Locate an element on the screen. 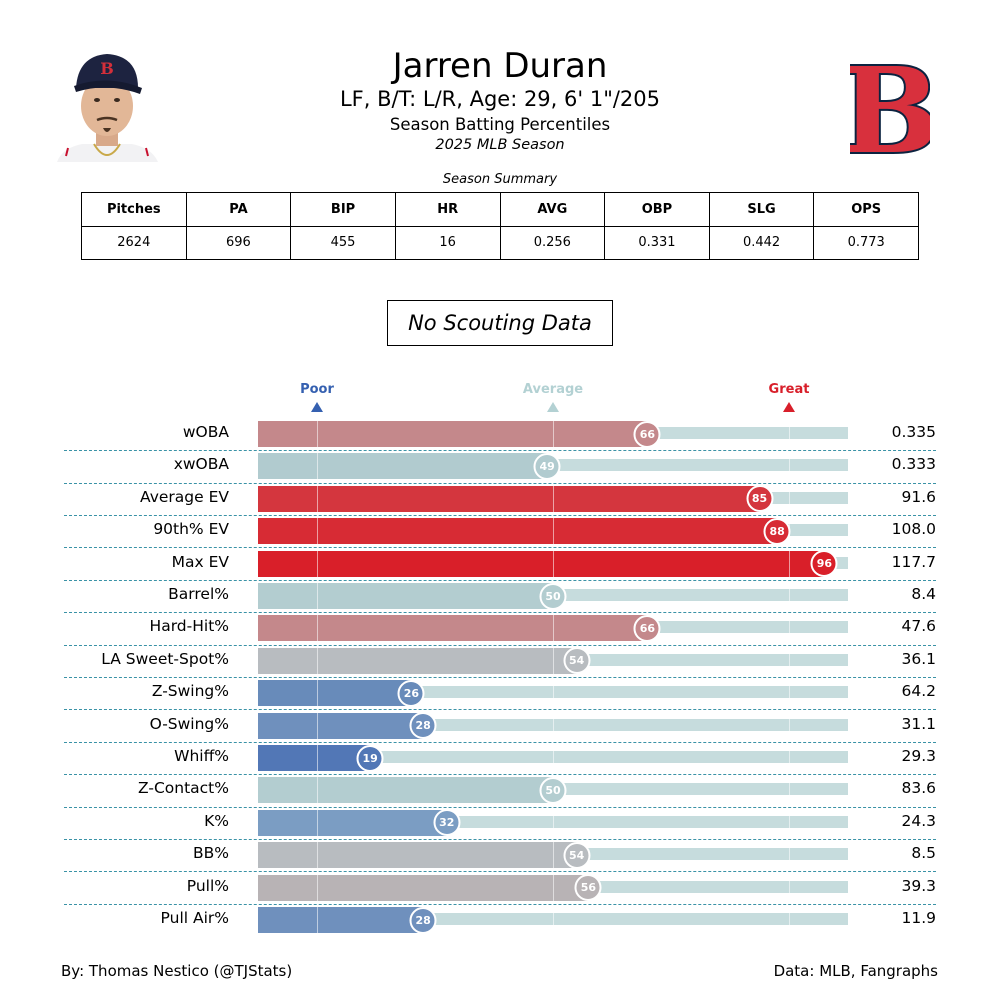  metric-label: Hard-Hit% is located at coordinates (189, 626).